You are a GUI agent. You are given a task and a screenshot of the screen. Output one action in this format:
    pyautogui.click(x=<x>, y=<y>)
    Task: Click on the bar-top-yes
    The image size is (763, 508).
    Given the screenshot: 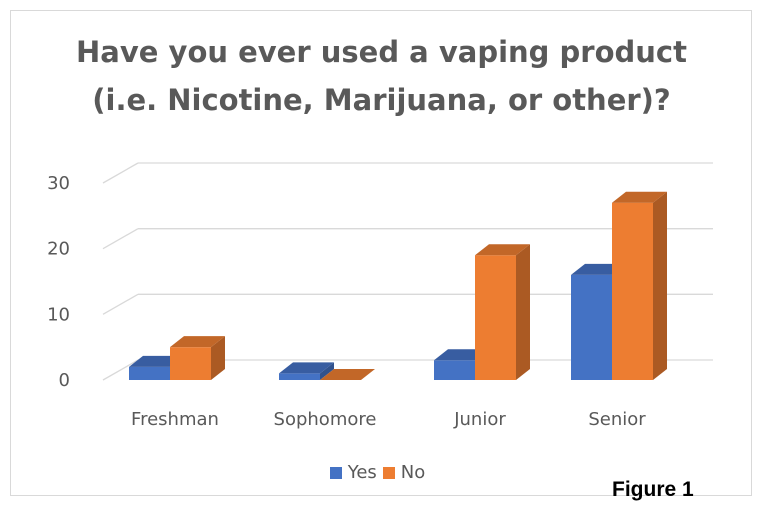 What is the action you would take?
    pyautogui.click(x=306, y=368)
    